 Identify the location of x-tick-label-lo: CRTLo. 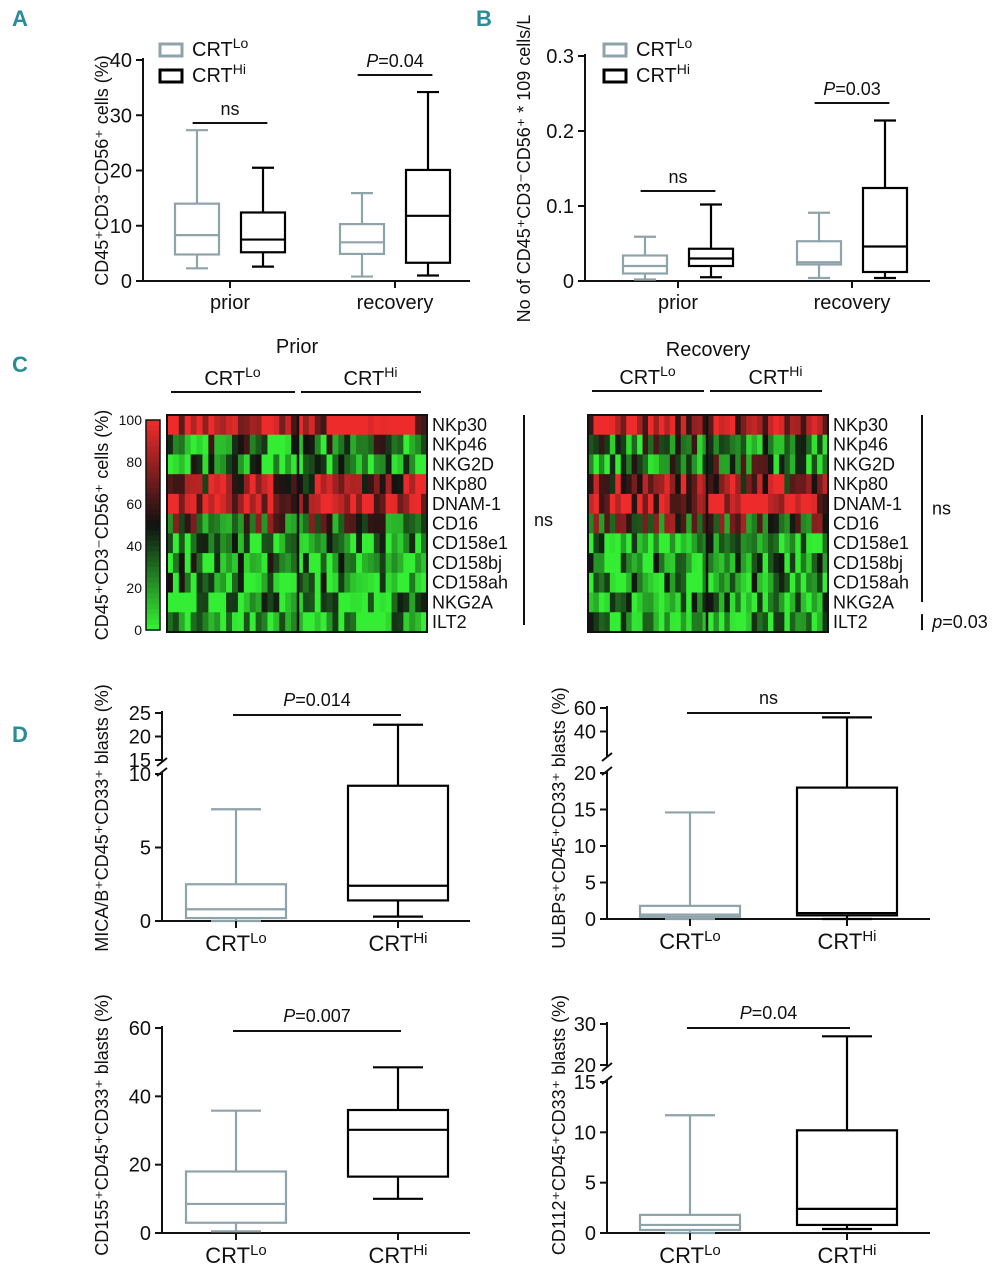
(690, 941).